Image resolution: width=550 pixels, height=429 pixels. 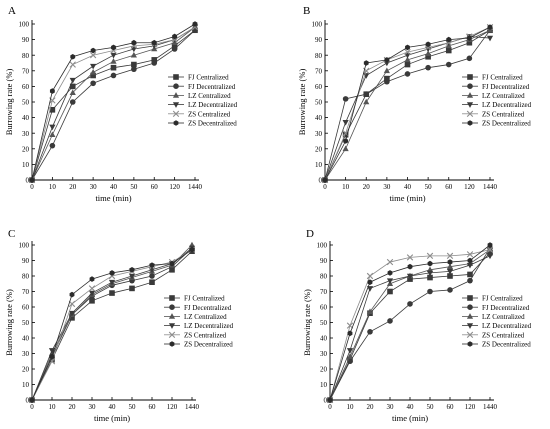 What do you see at coordinates (319, 56) in the screenshot?
I see `y-tick-label: 80` at bounding box center [319, 56].